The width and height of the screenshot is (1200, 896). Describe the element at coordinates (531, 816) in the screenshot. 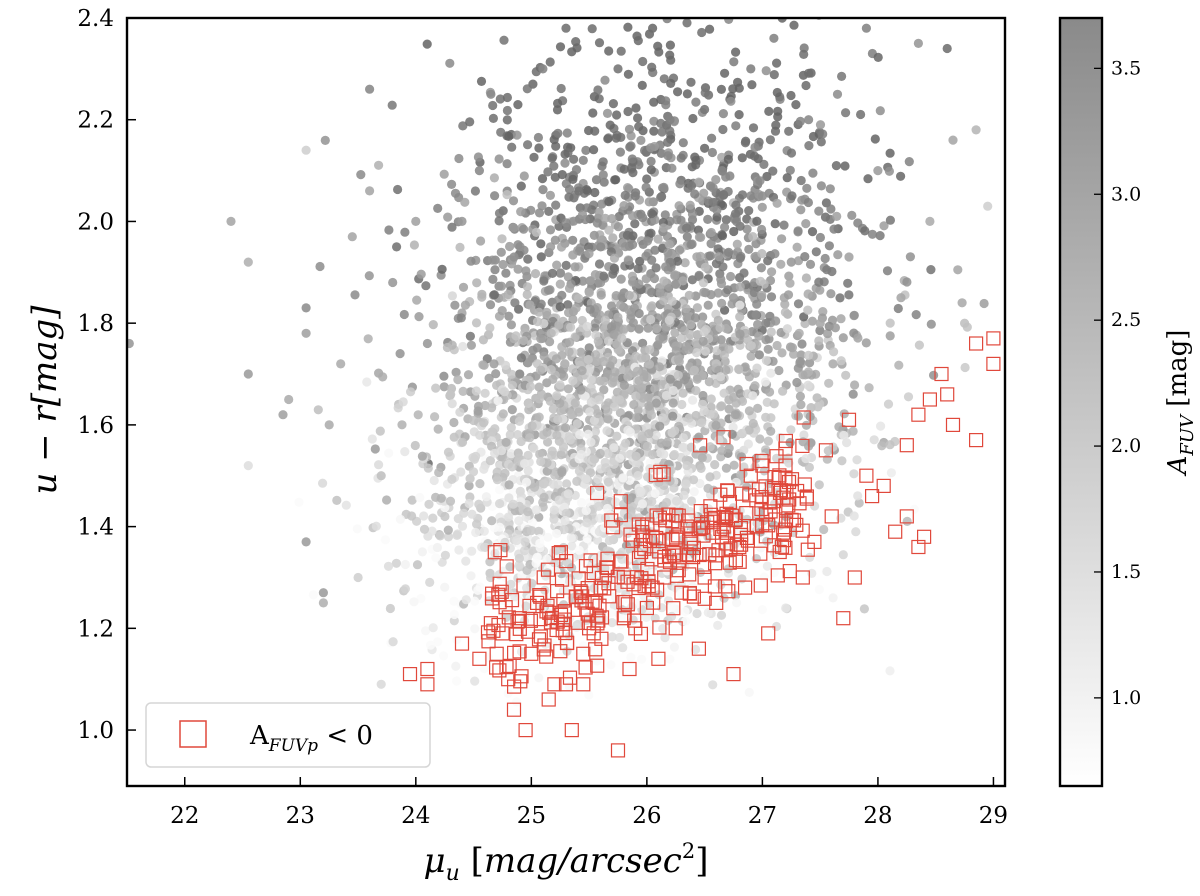

I see `x-tick-label: 25` at that location.